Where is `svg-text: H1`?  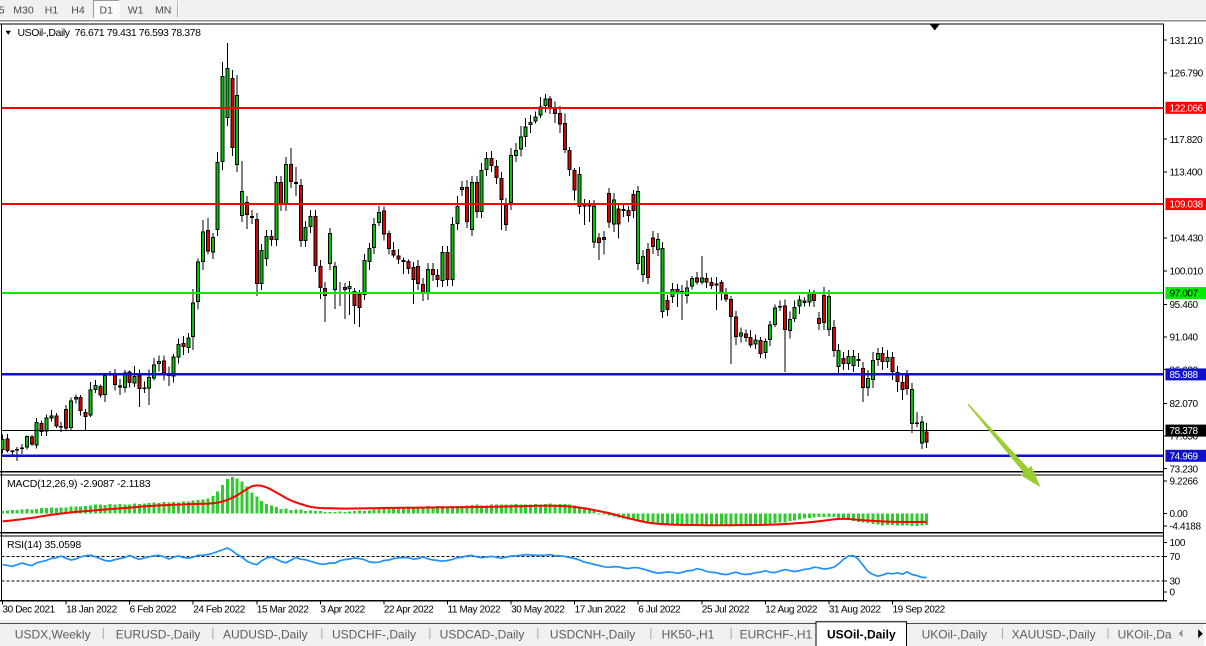
svg-text: H1 is located at coordinates (52, 11).